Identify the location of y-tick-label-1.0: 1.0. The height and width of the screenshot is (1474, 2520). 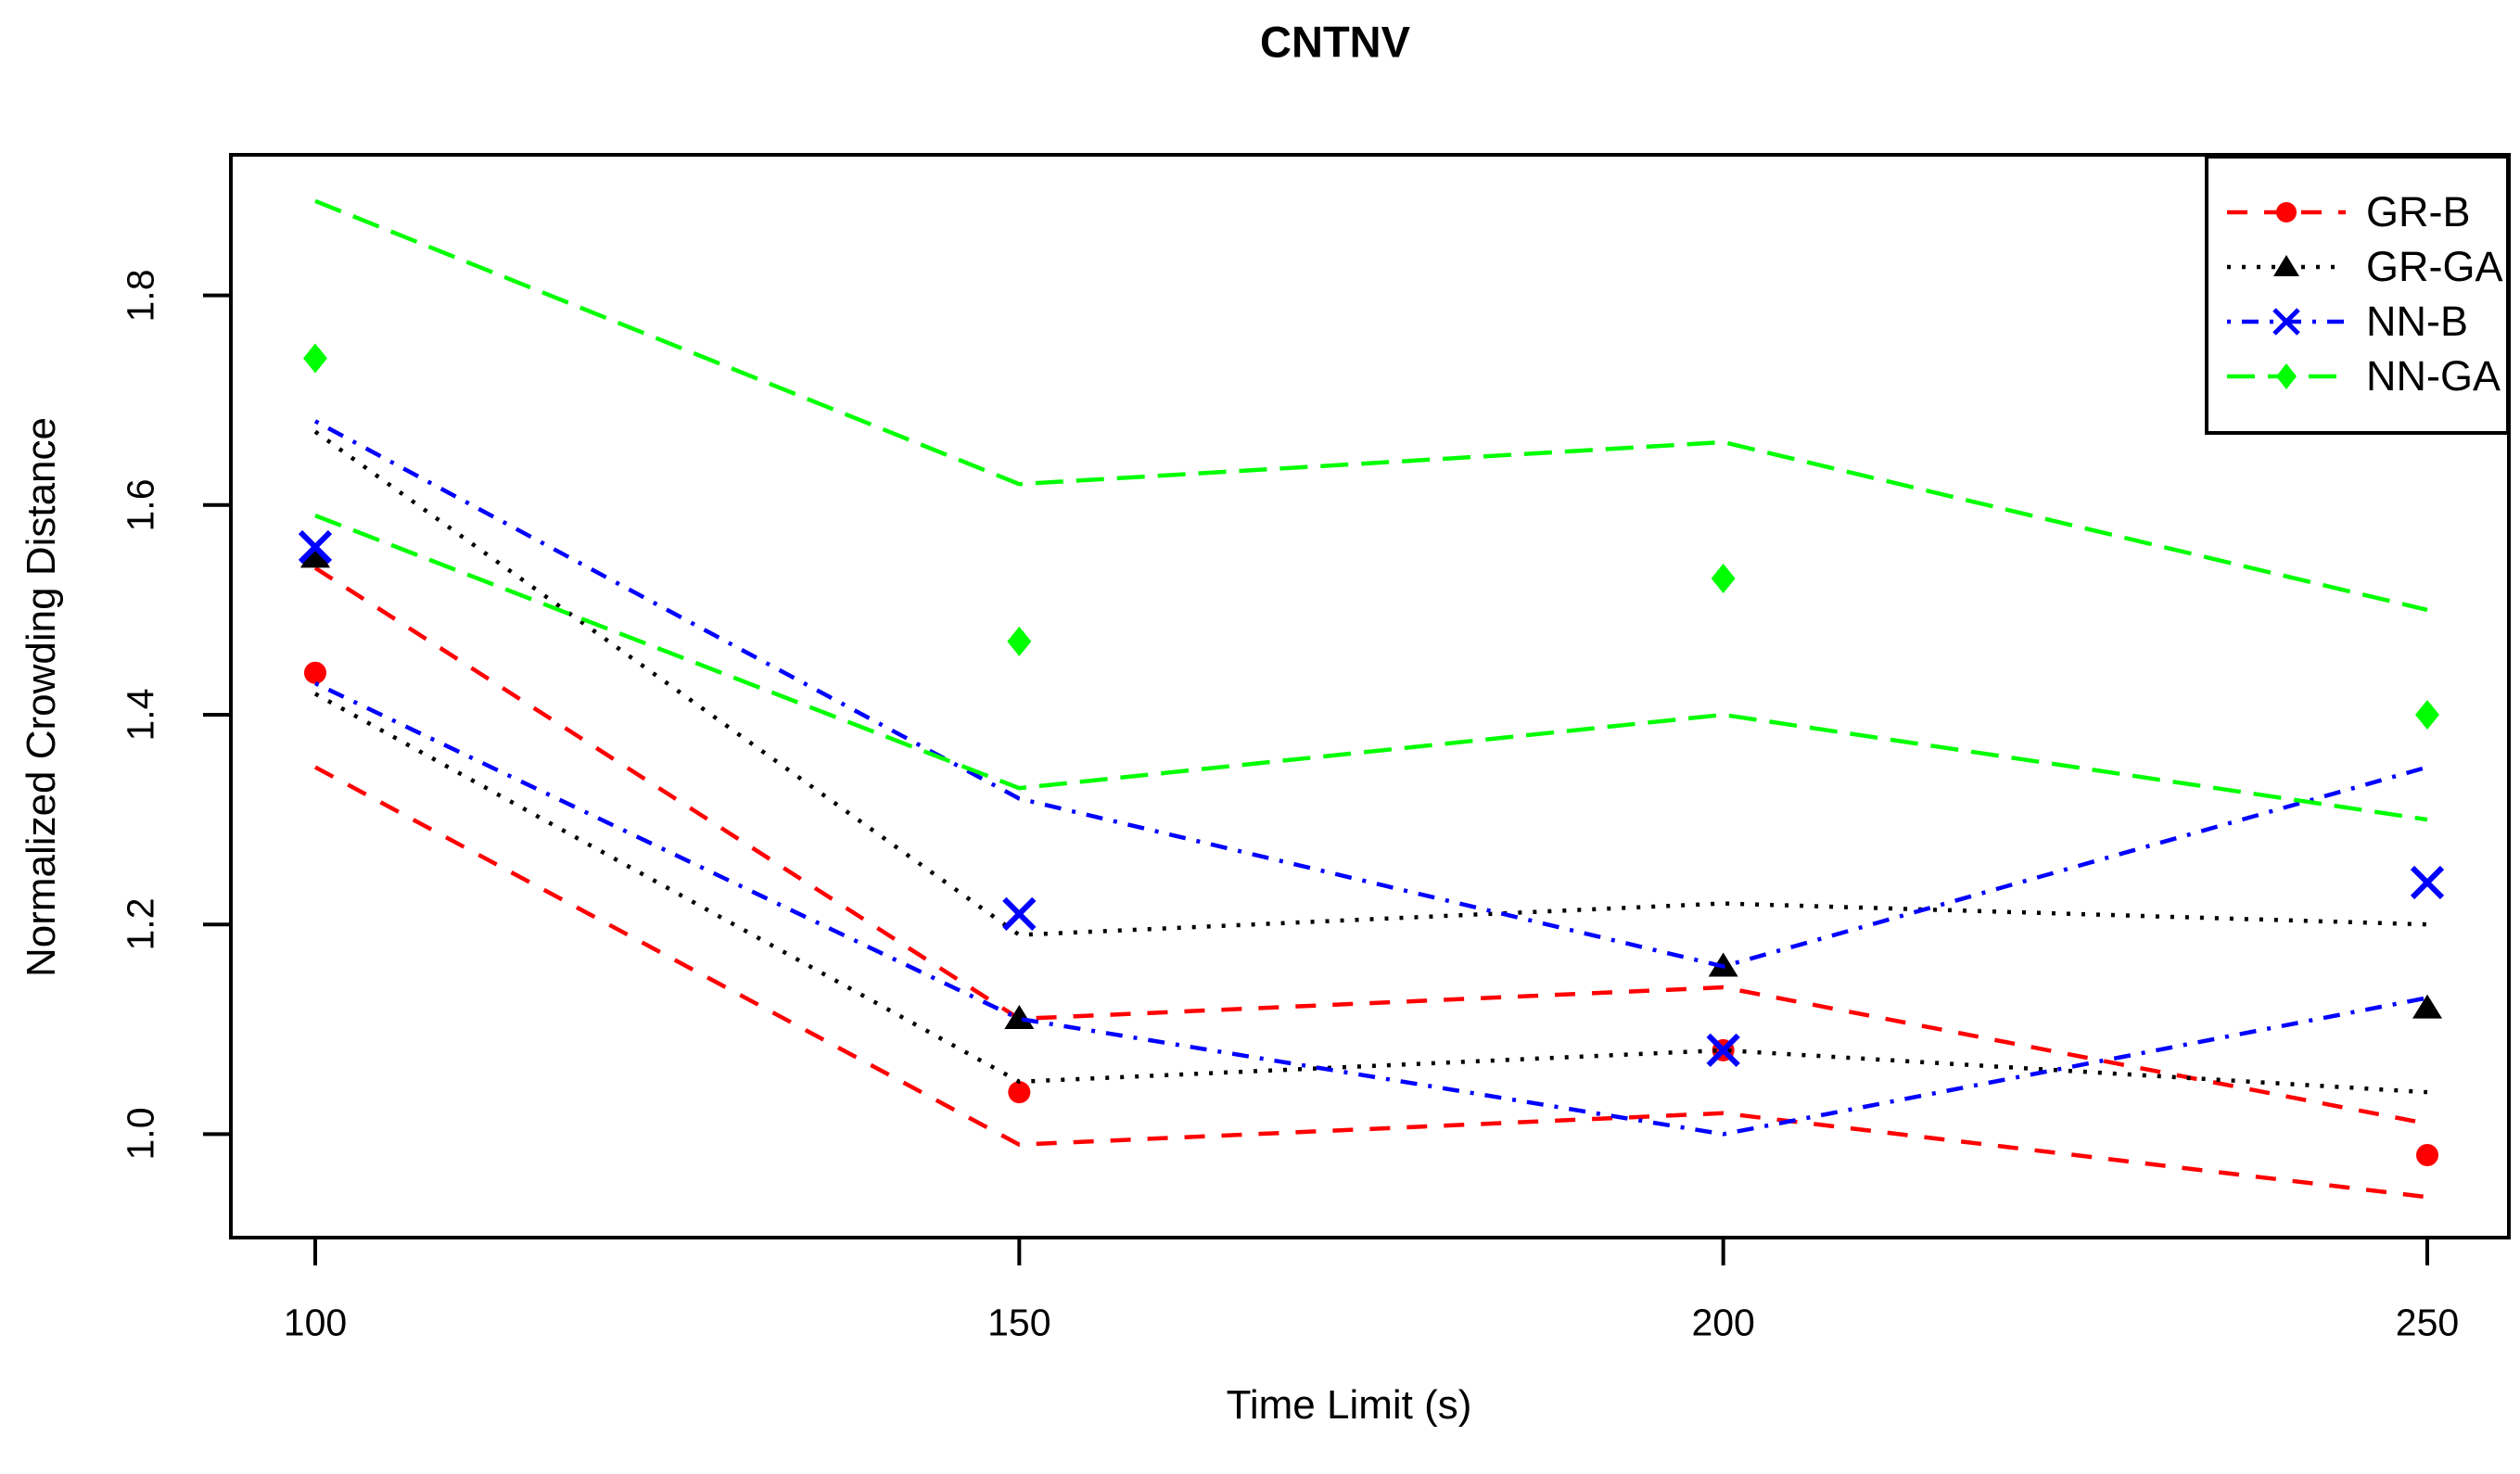
(140, 1134).